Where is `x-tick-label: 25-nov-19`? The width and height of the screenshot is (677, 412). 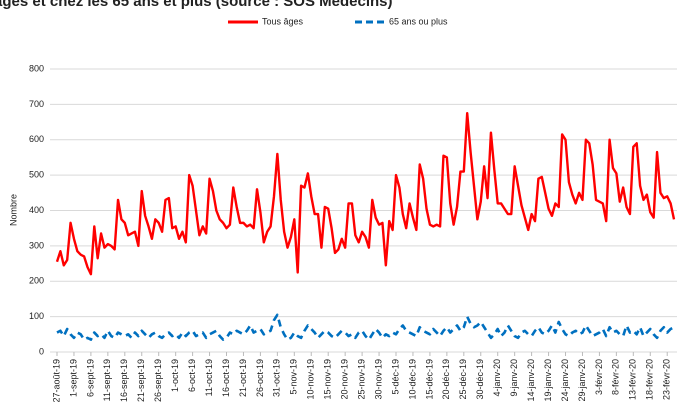 x-tick-label: 25-nov-19 is located at coordinates (361, 379).